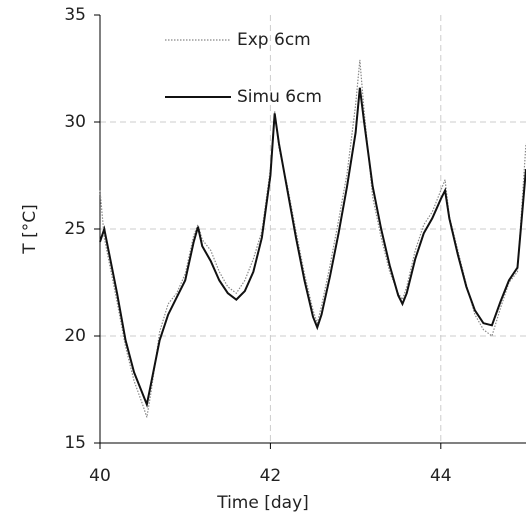 This screenshot has height=522, width=526. What do you see at coordinates (262, 503) in the screenshot?
I see `x-axis-label: Time [day]` at bounding box center [262, 503].